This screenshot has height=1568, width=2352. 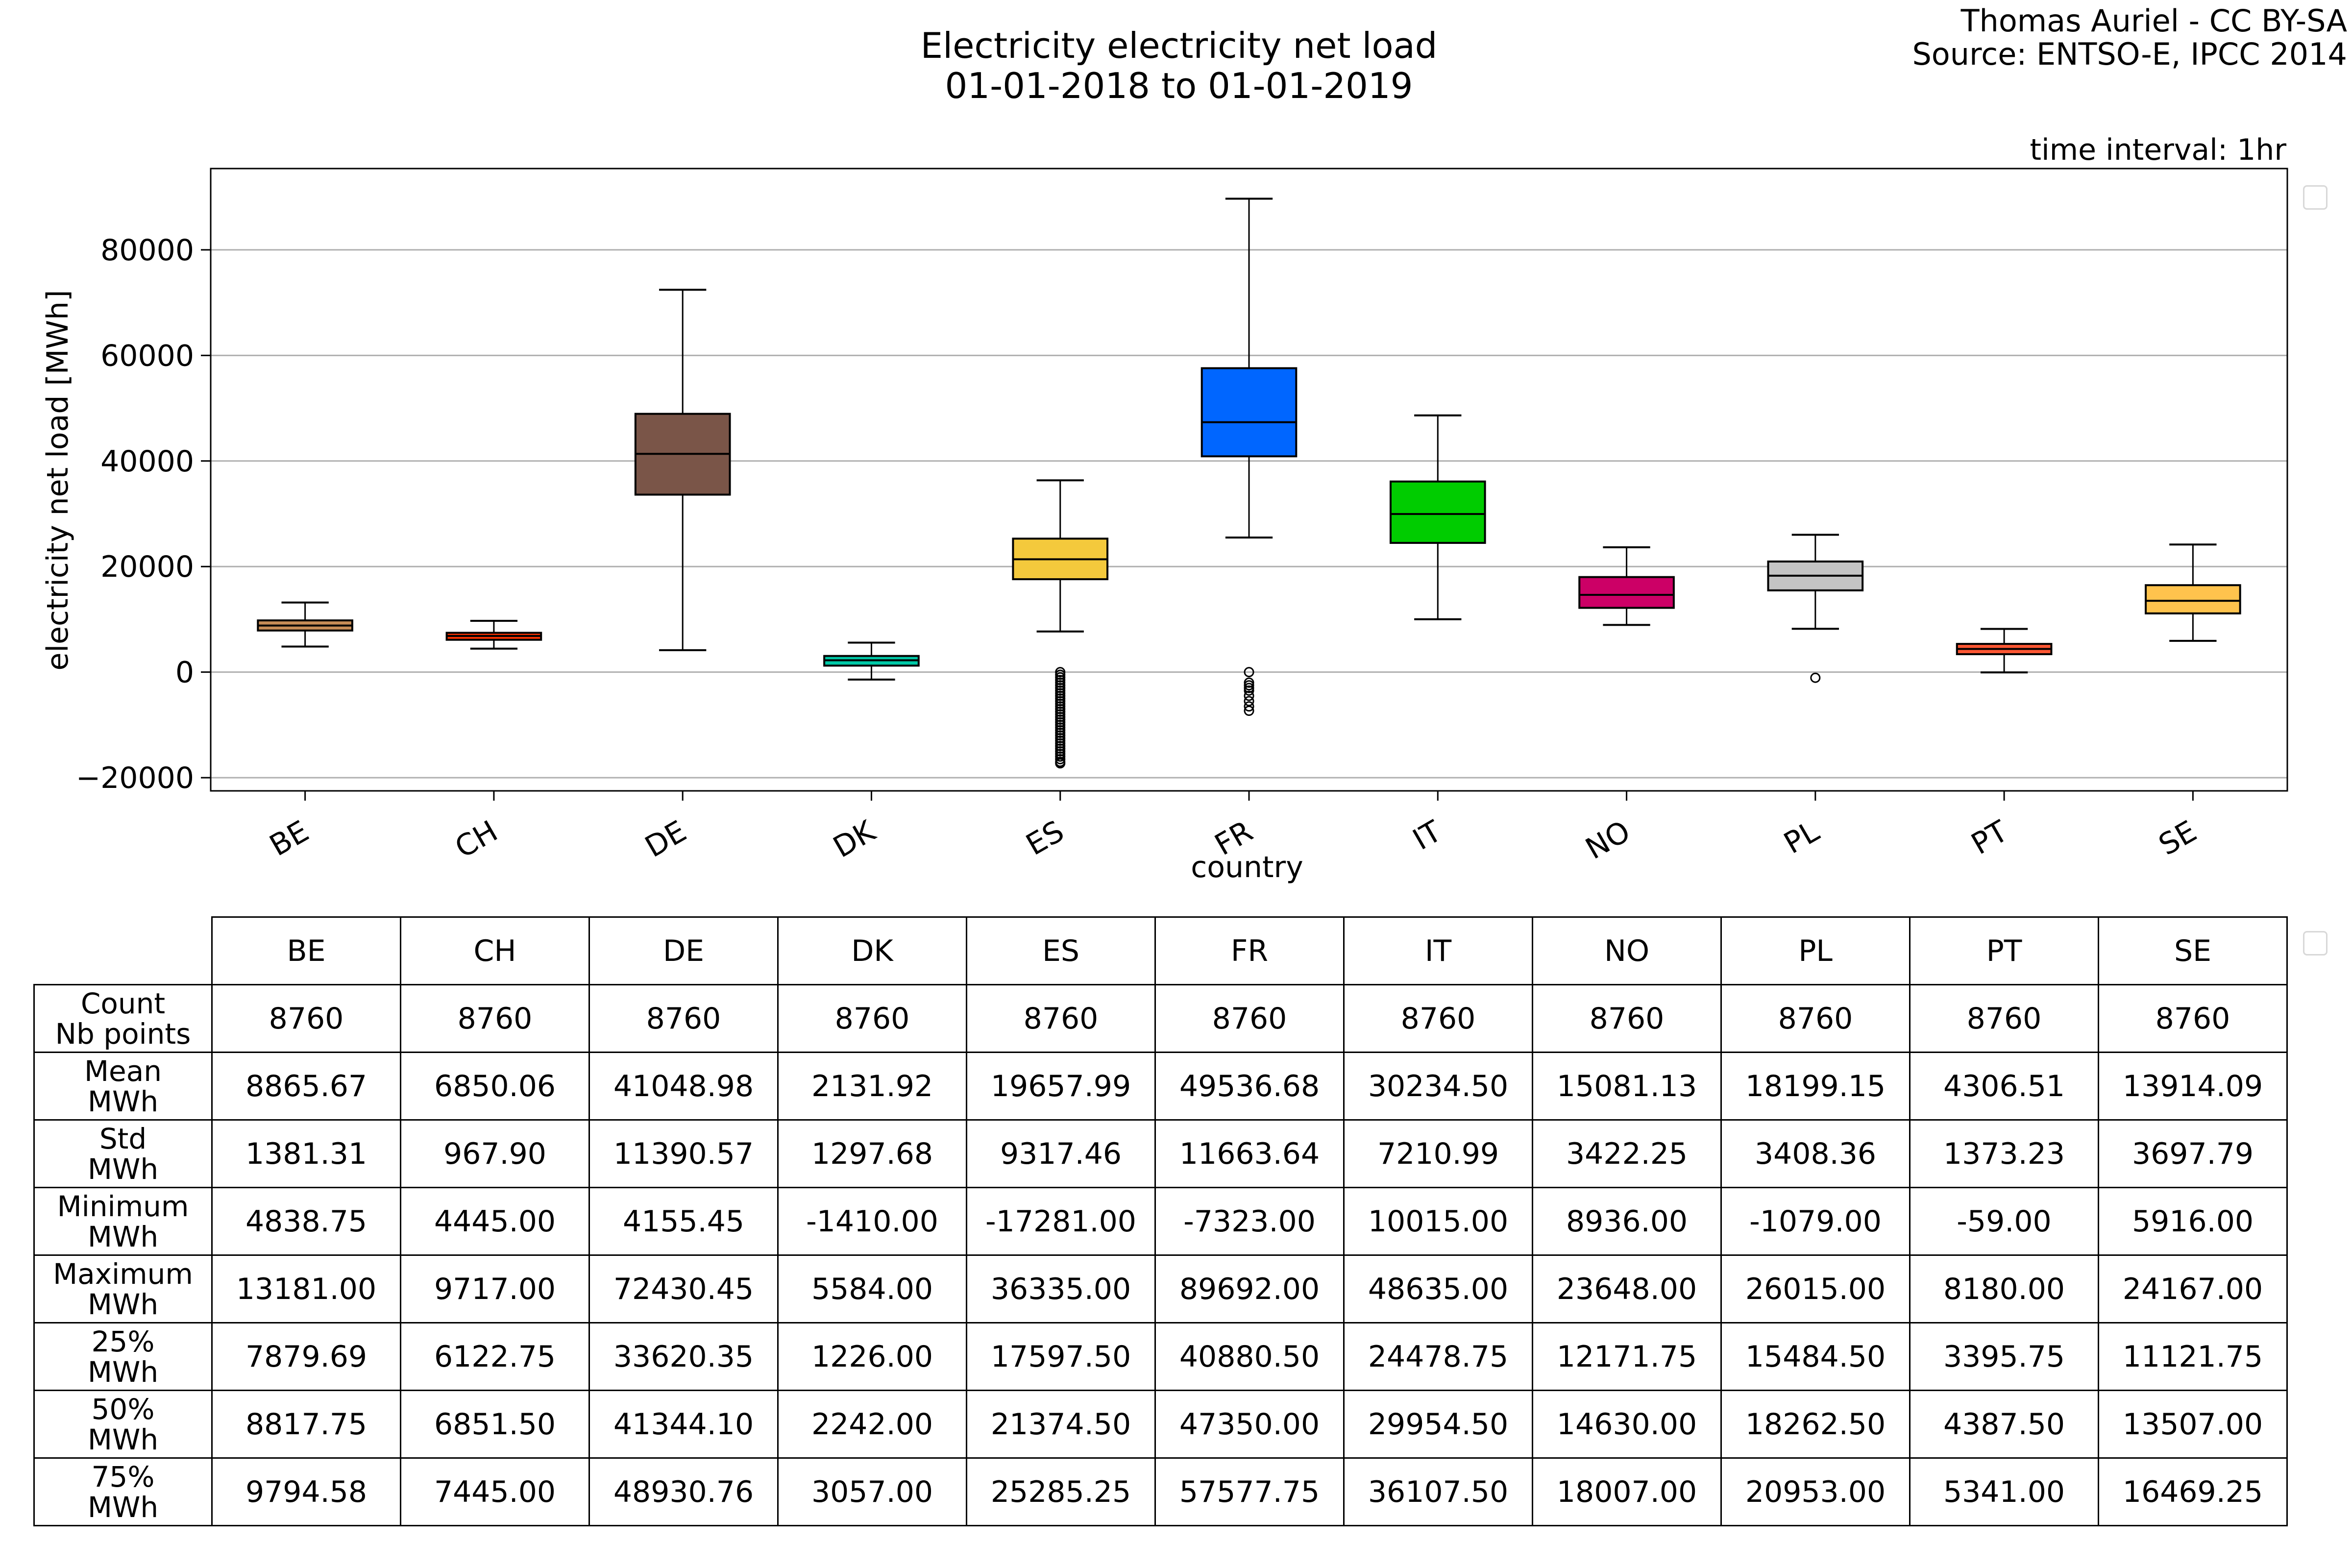 I want to click on box-se, so click(x=2193, y=592).